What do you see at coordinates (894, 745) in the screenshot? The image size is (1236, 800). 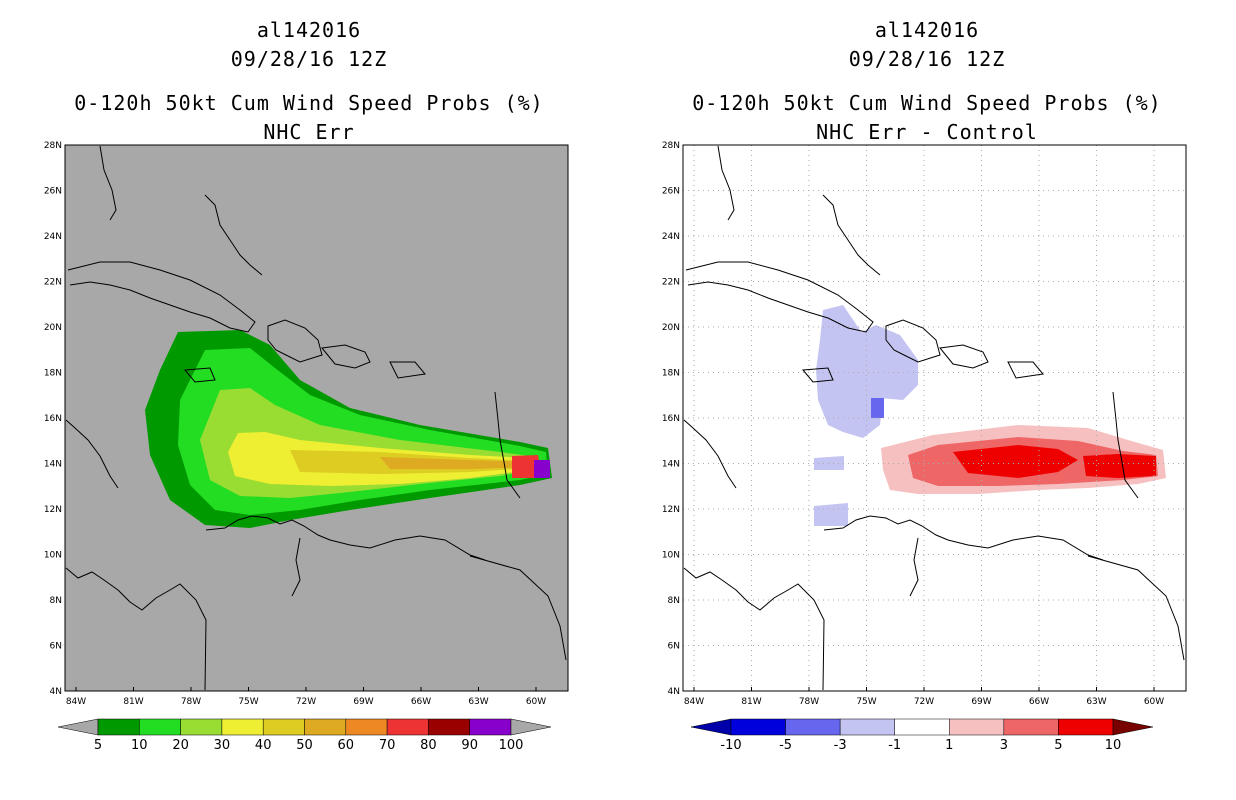 I see `colorbar-tick-label: -1` at bounding box center [894, 745].